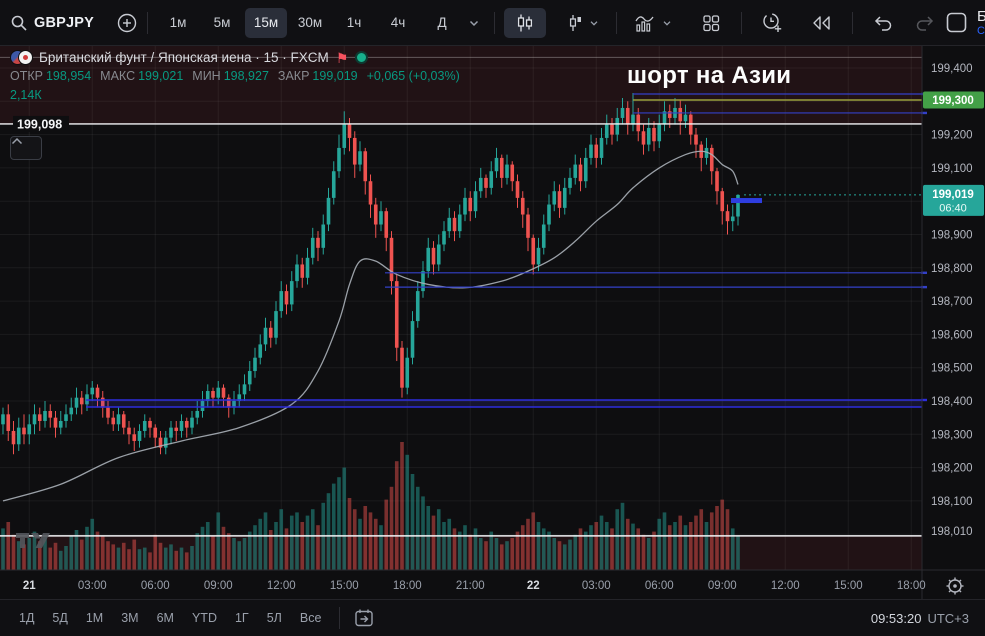 This screenshot has height=636, width=985. I want to click on compare-add-icon, so click(127, 23).